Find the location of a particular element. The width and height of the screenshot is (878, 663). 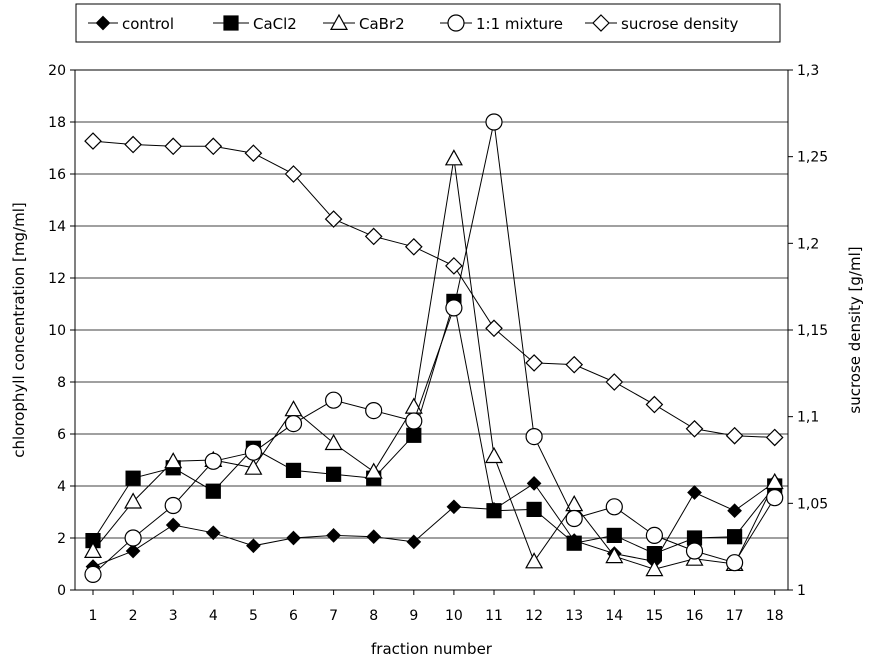

legend-item: CaCl2 is located at coordinates (255, 24).